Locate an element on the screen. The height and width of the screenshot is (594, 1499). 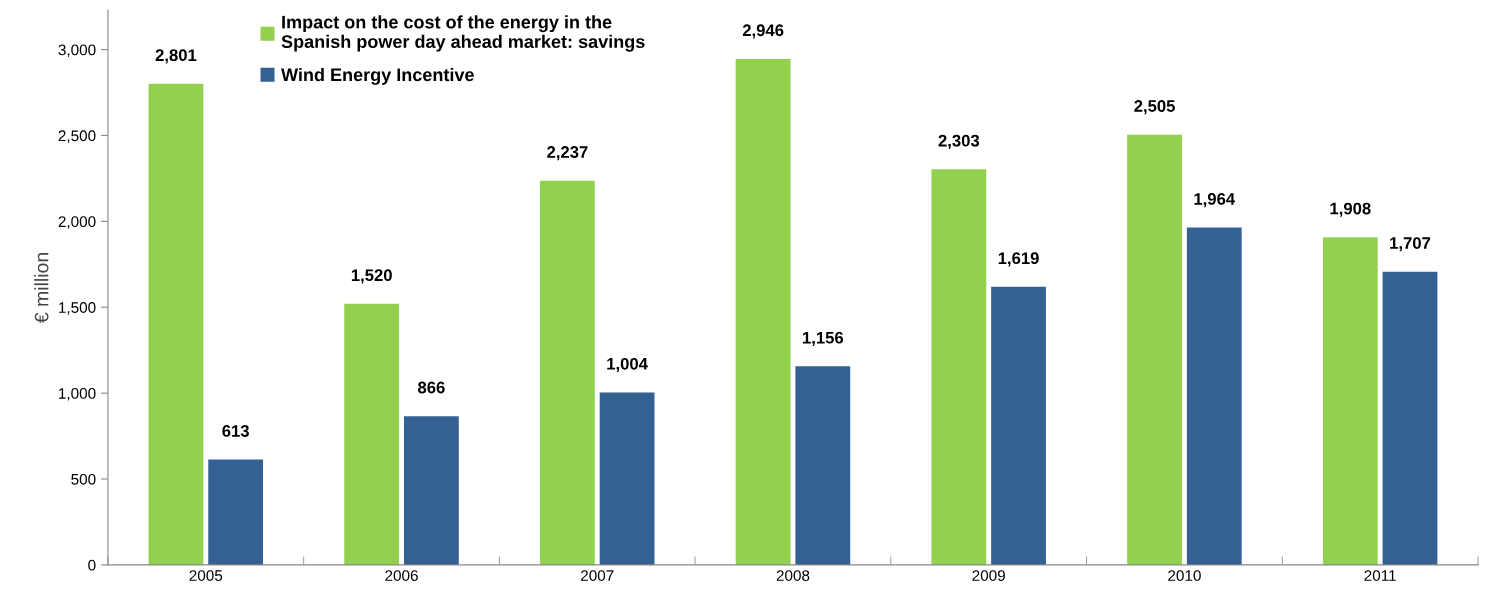
x-tick-label: 2007 is located at coordinates (597, 575).